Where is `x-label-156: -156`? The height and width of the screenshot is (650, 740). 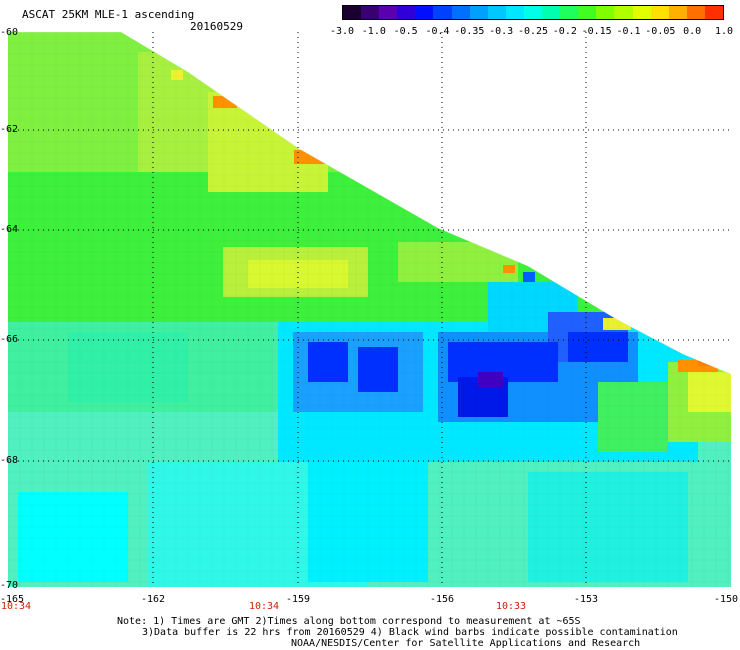
x-label-156: -156 is located at coordinates (442, 599).